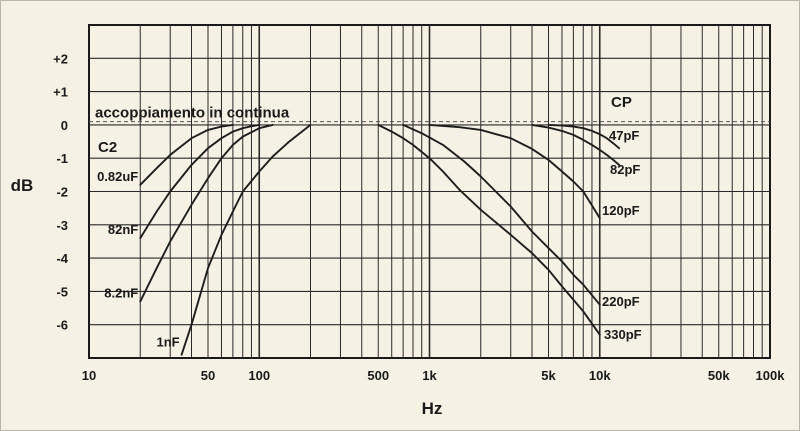 Image resolution: width=800 pixels, height=431 pixels. What do you see at coordinates (621, 102) in the screenshot?
I see `group-label: CP` at bounding box center [621, 102].